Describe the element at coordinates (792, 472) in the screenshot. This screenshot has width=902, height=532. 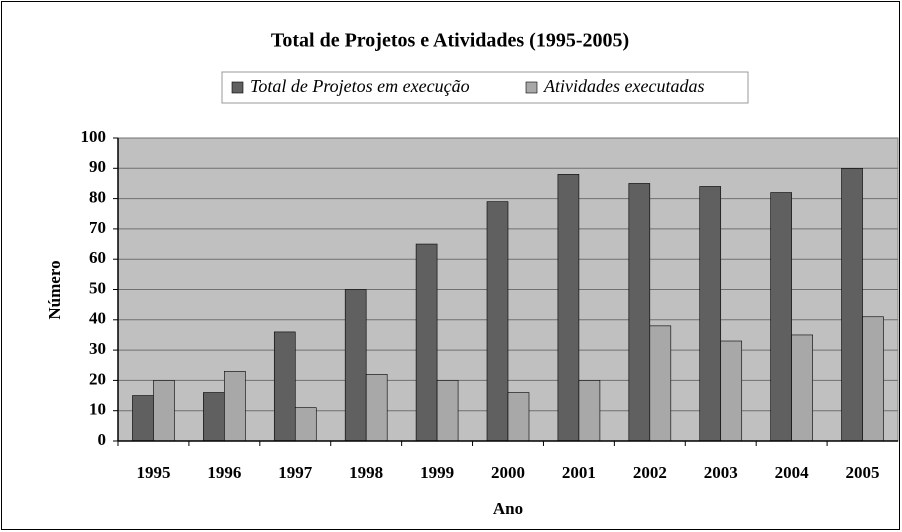
I see `x-tick-label: 2004` at that location.